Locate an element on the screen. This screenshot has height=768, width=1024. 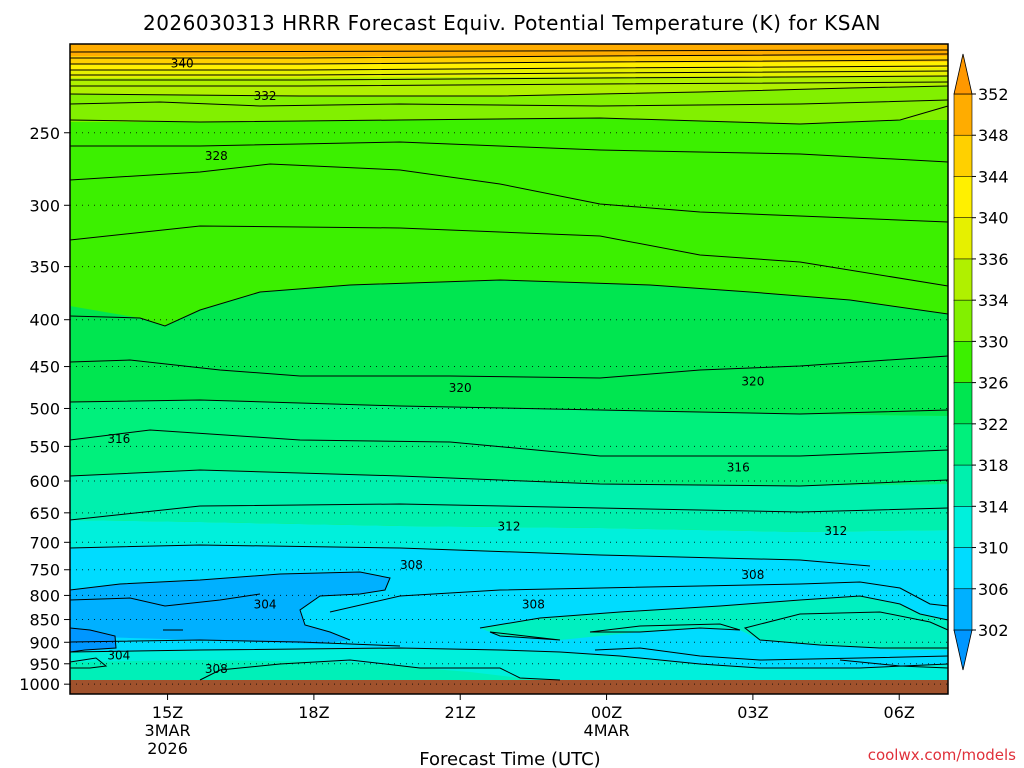
x-tick-sublabel: 3MAR is located at coordinates (168, 730).